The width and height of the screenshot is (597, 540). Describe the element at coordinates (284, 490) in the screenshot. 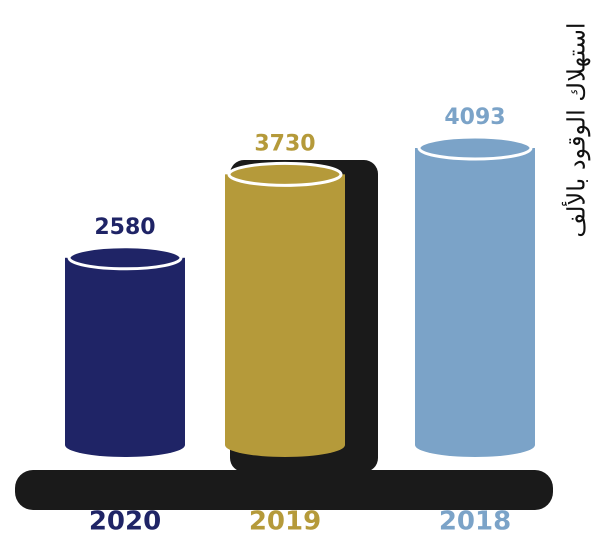

I see `base-shadow` at that location.